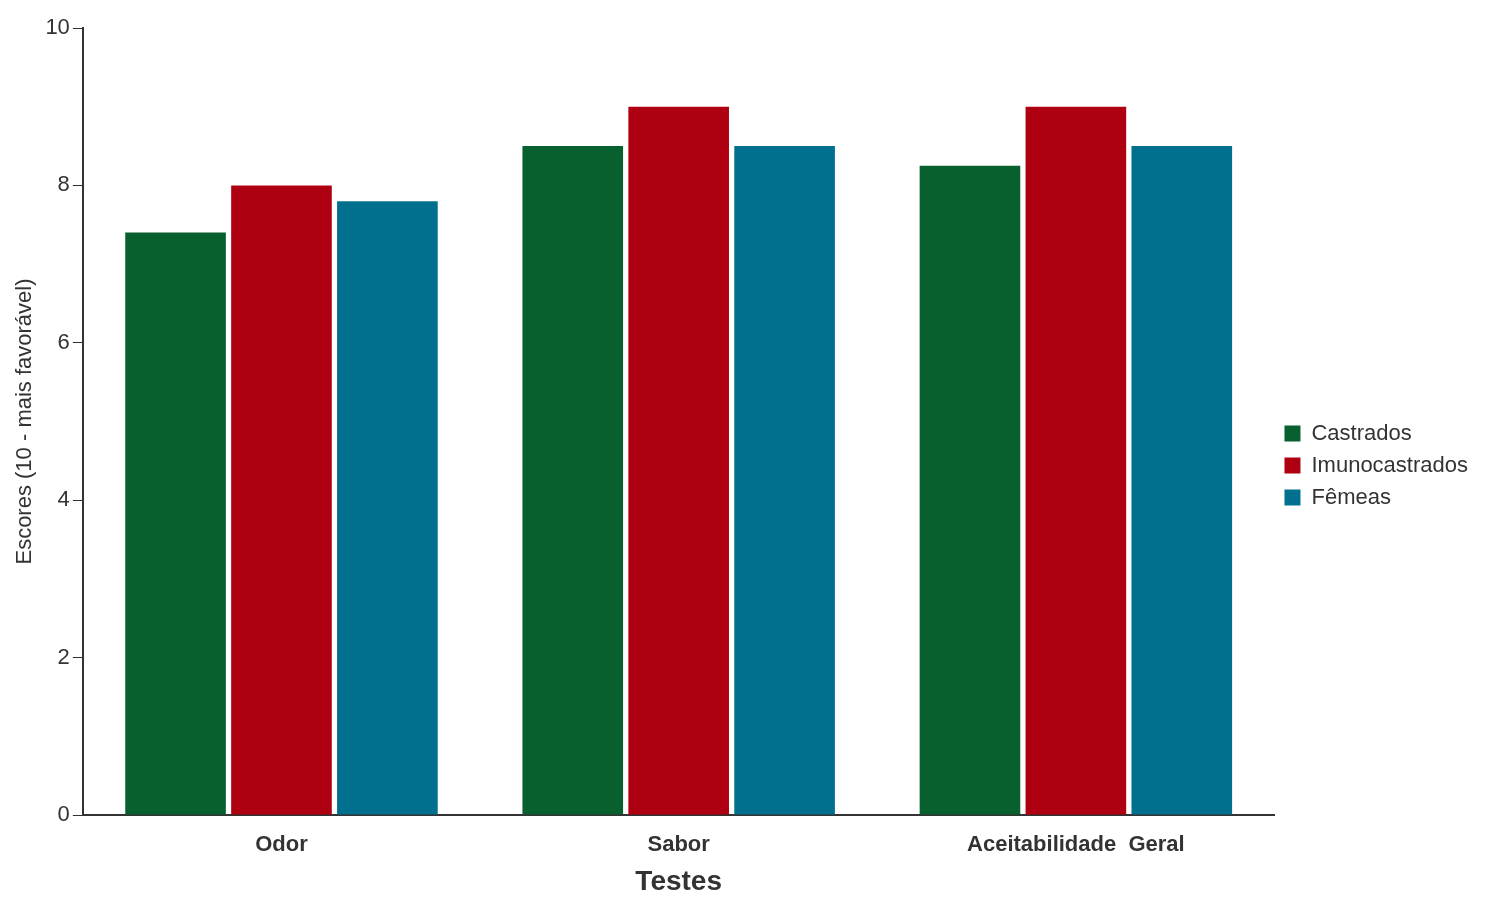 The height and width of the screenshot is (917, 1512). Describe the element at coordinates (63, 499) in the screenshot. I see `y-tick-label: 4` at that location.